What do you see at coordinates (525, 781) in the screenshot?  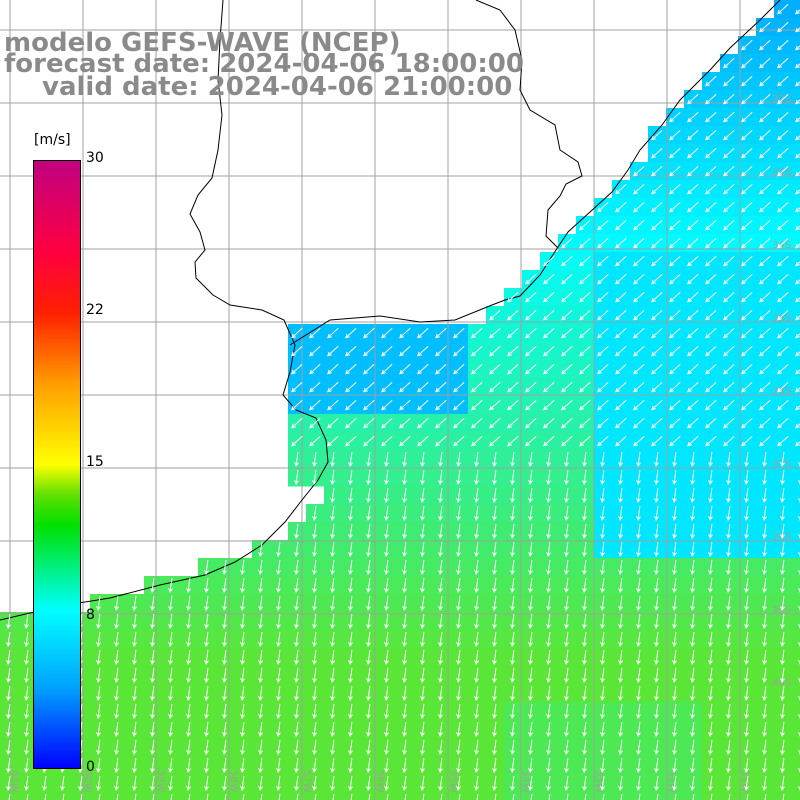 I see `lon-label: 54W` at bounding box center [525, 781].